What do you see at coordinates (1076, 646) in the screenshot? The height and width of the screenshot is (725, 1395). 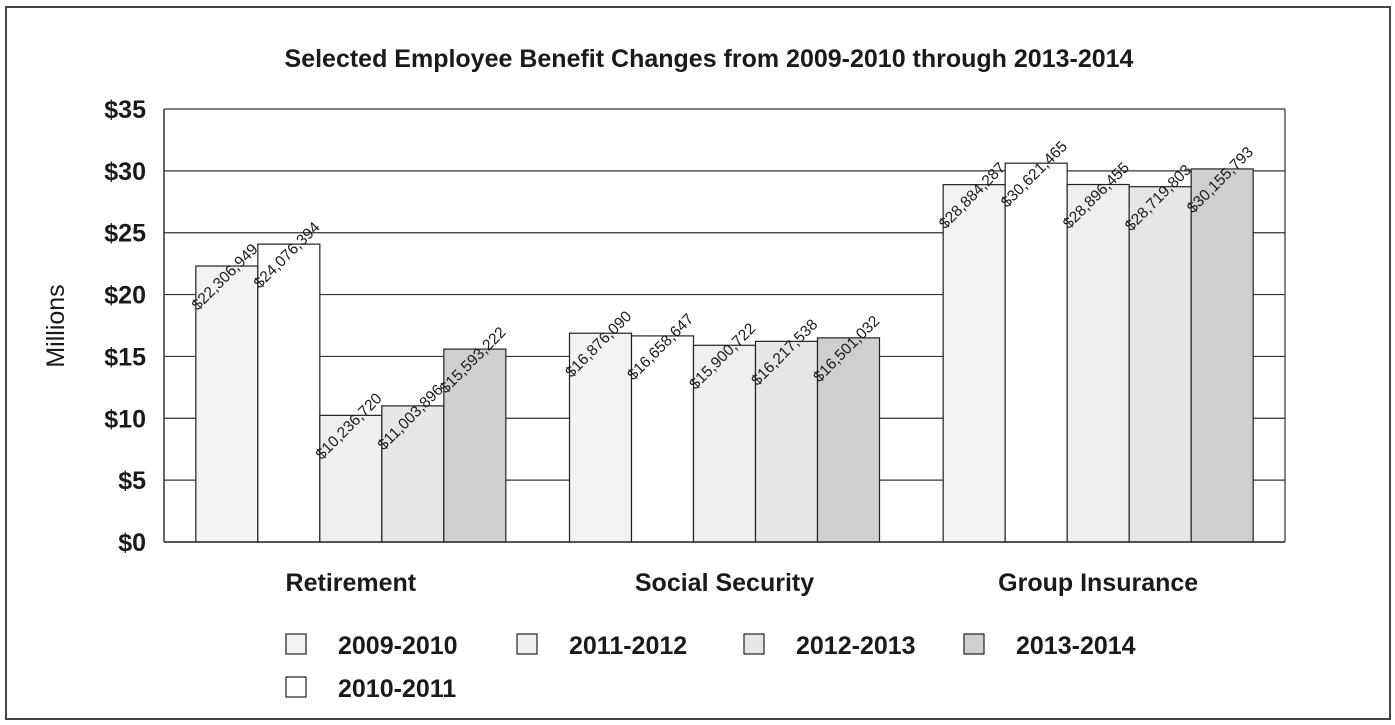 I see `legend-label: 2013-2014` at bounding box center [1076, 646].